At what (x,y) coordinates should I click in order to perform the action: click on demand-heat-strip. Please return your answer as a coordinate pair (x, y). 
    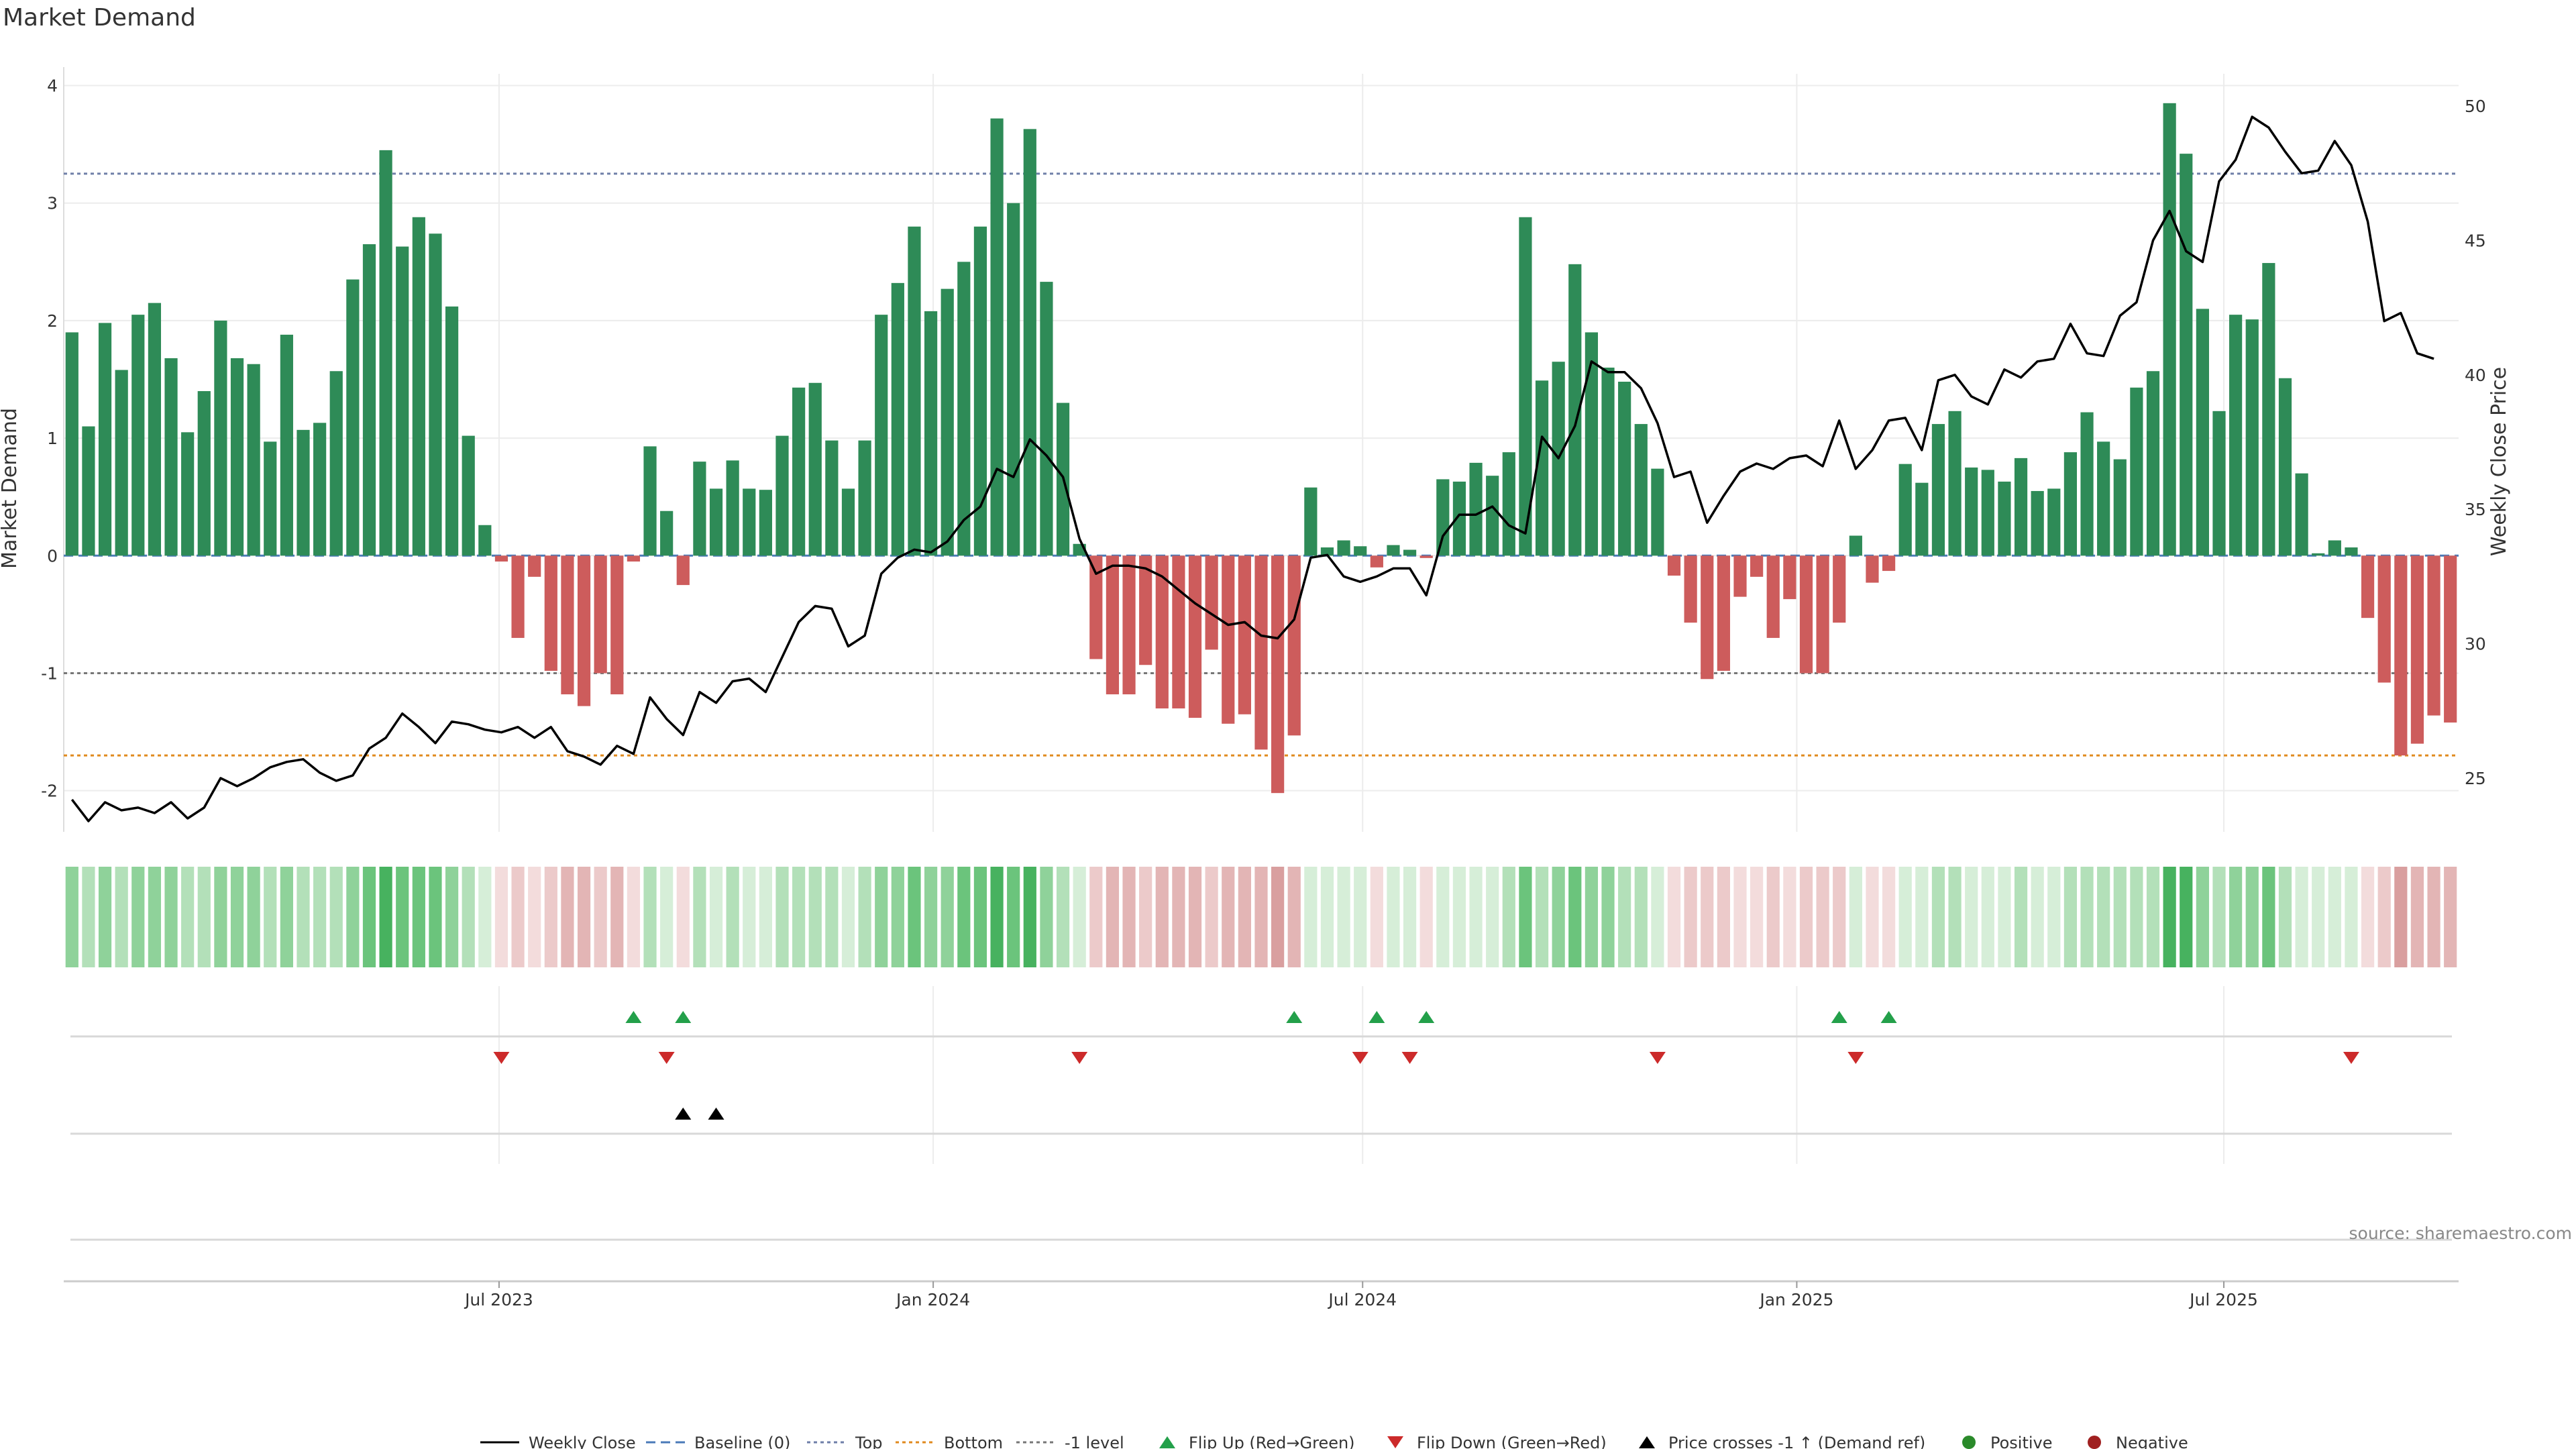
    Looking at the image, I should click on (1261, 917).